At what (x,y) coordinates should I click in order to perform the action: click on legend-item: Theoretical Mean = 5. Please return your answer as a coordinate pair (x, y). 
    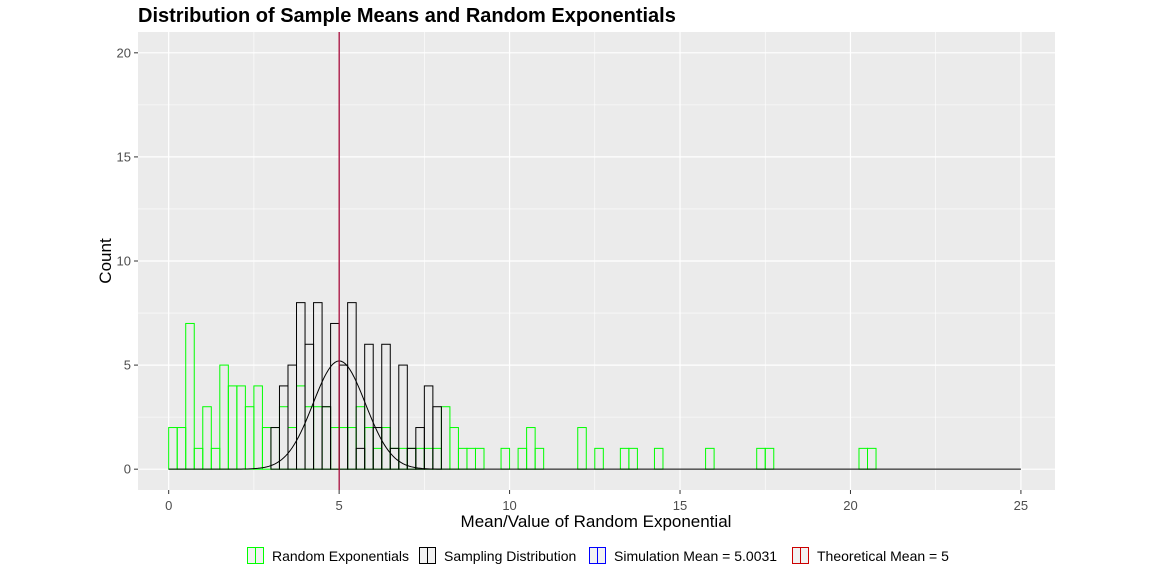
    Looking at the image, I should click on (870, 555).